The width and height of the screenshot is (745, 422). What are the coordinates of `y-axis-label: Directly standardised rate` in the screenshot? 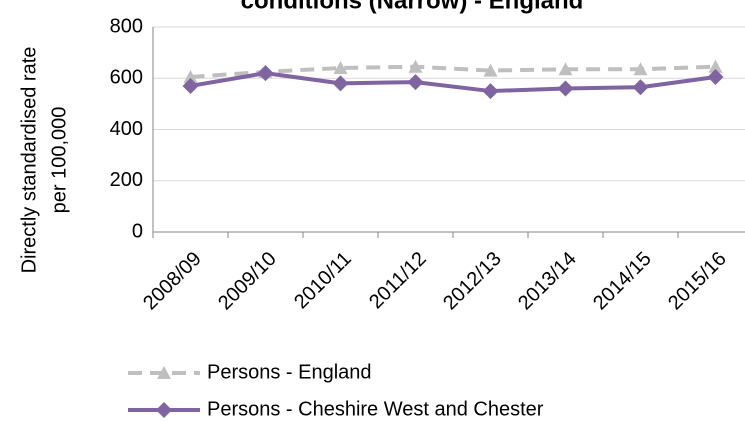 It's located at (29, 160).